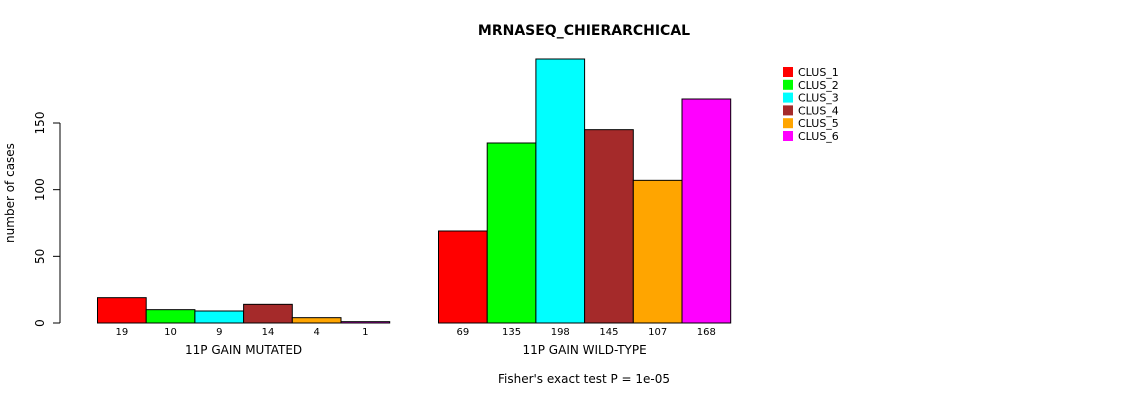  I want to click on bar-value-label: 168, so click(706, 332).